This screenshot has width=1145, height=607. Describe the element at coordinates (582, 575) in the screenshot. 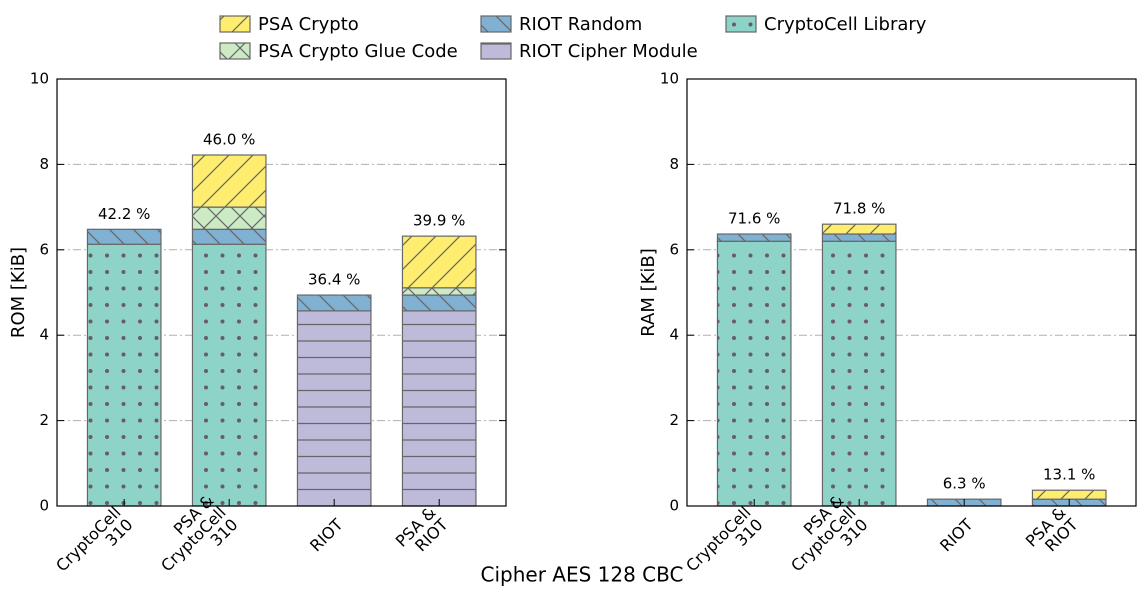

I see `x-axis-label: Cipher AES 128 CBC` at that location.